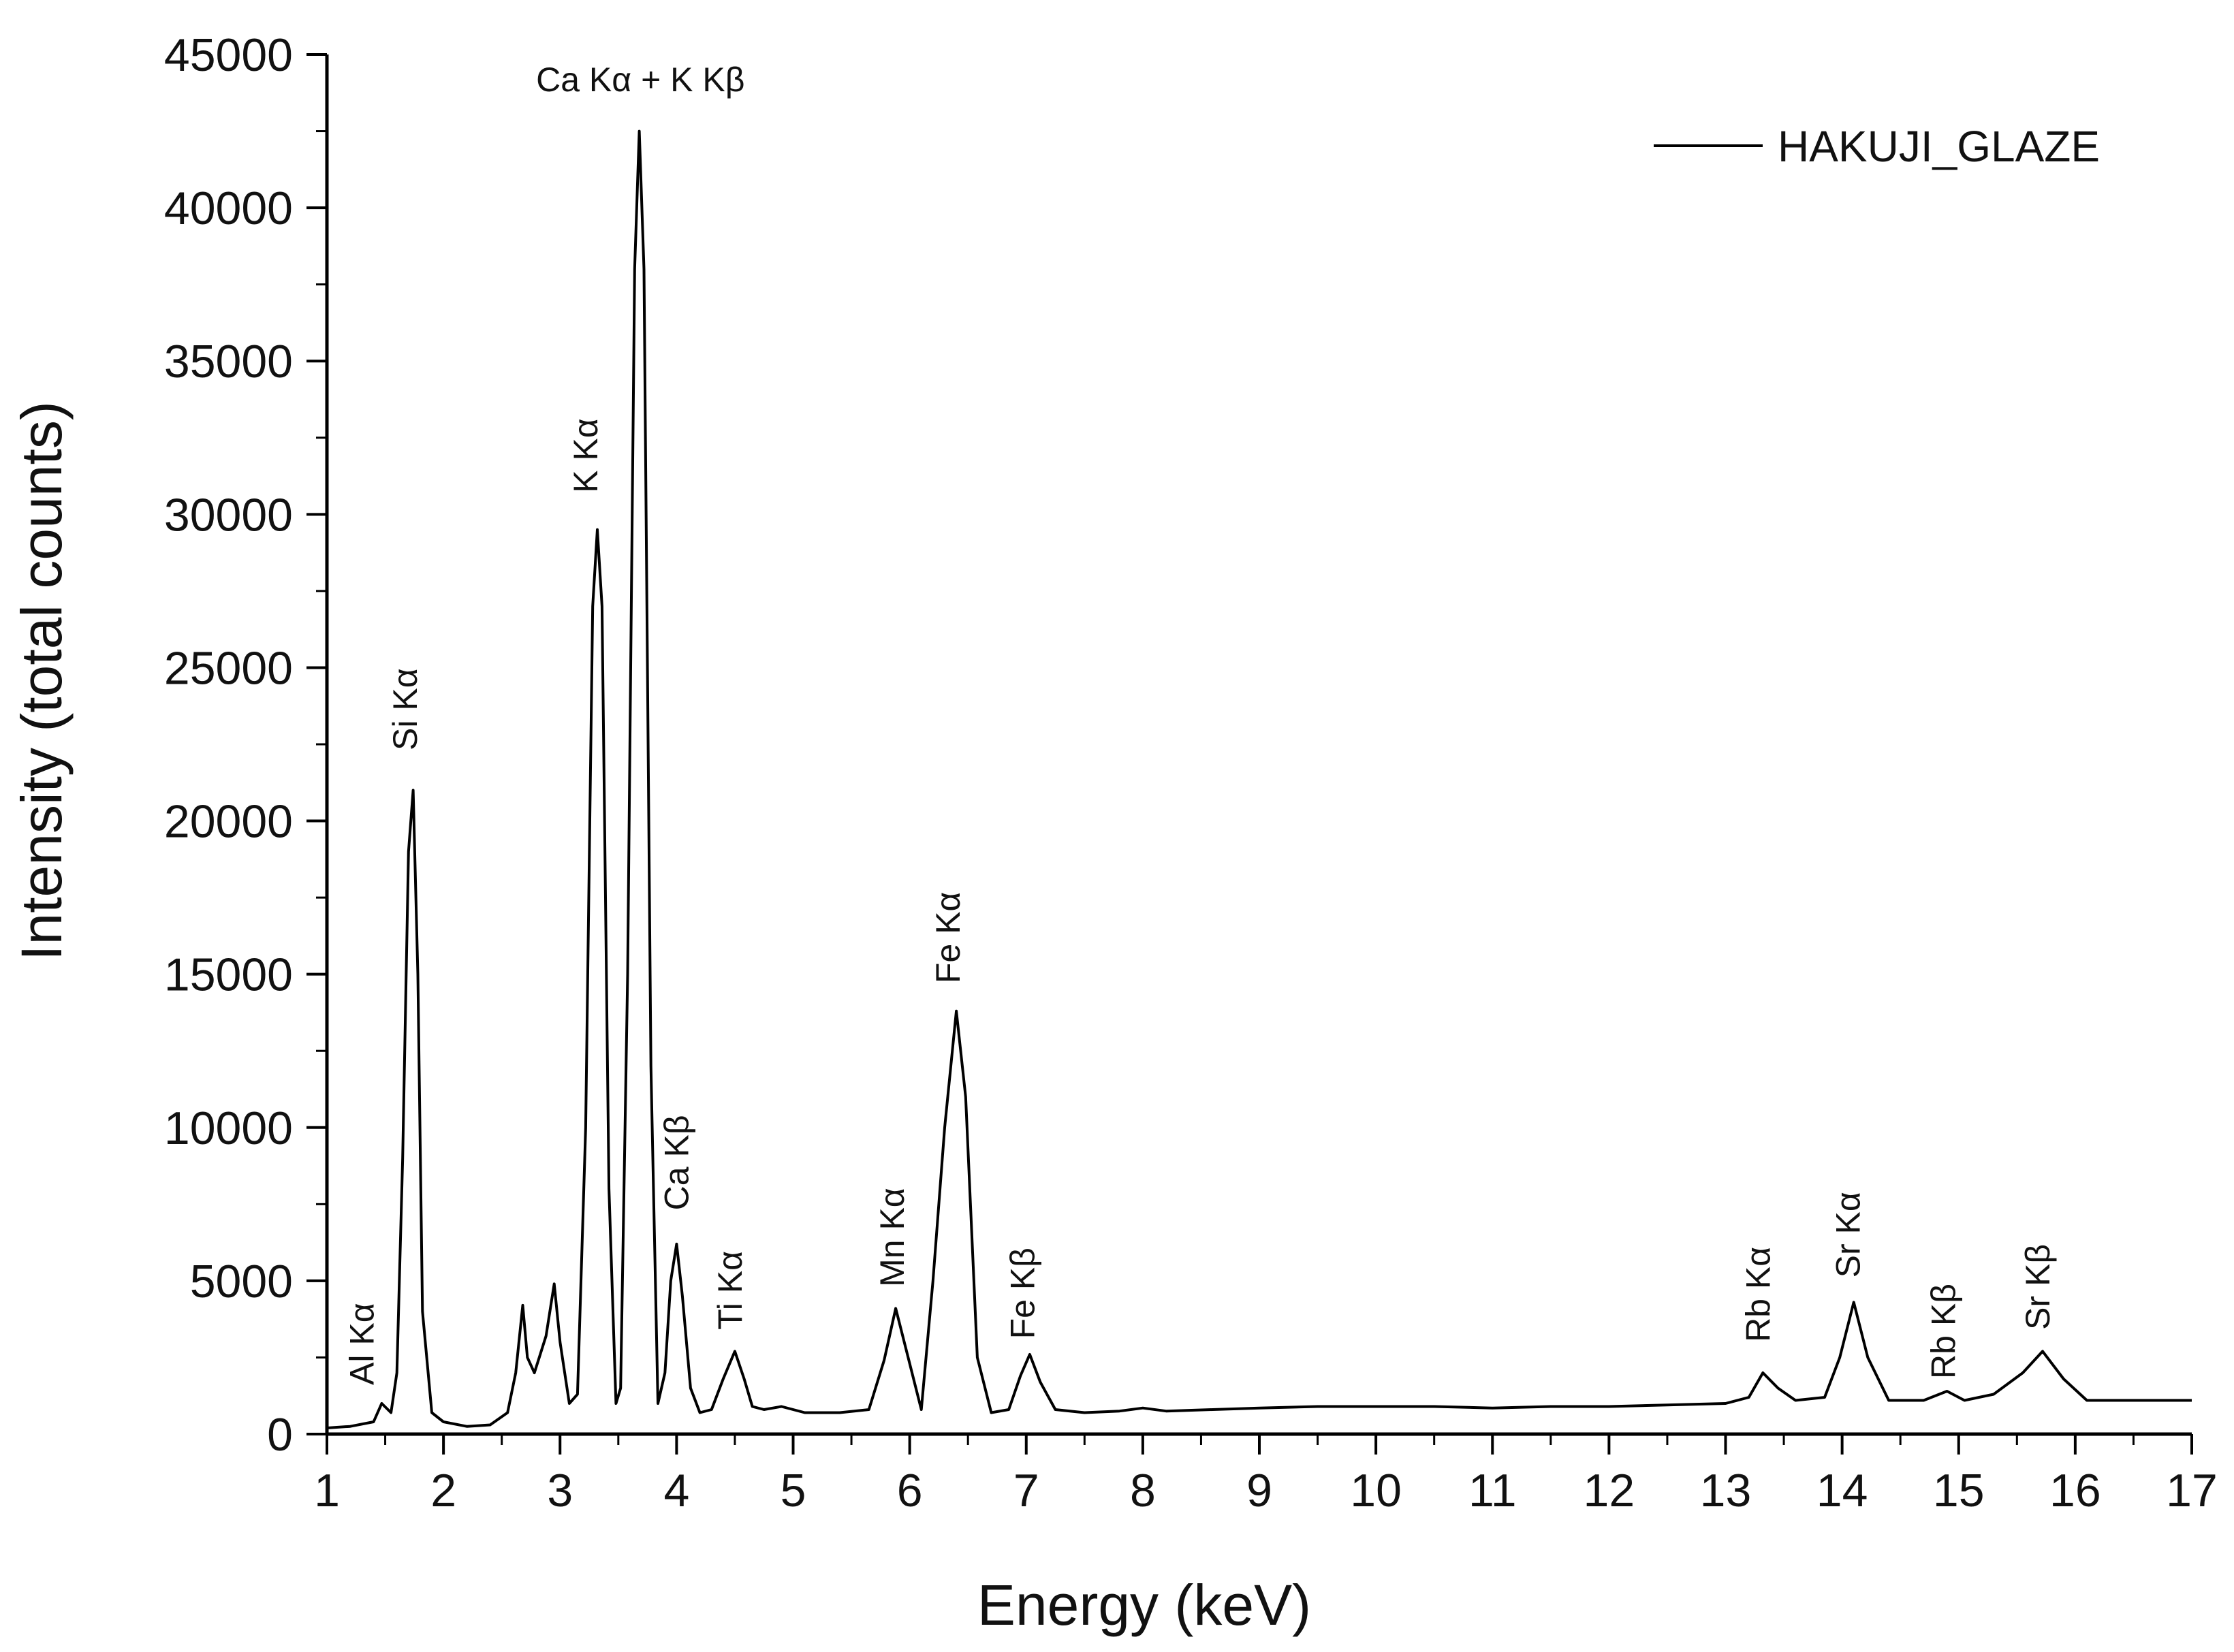  I want to click on peak-label: Sr Kβ, so click(2038, 1287).